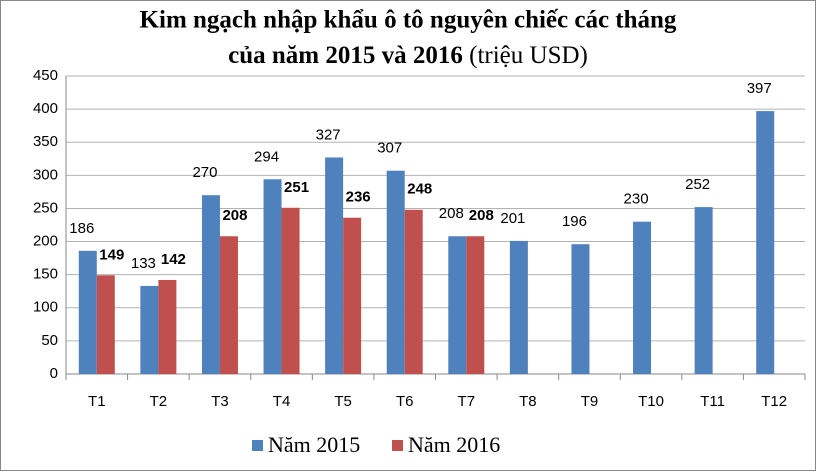 This screenshot has height=472, width=817. What do you see at coordinates (328, 134) in the screenshot?
I see `data-label: 327` at bounding box center [328, 134].